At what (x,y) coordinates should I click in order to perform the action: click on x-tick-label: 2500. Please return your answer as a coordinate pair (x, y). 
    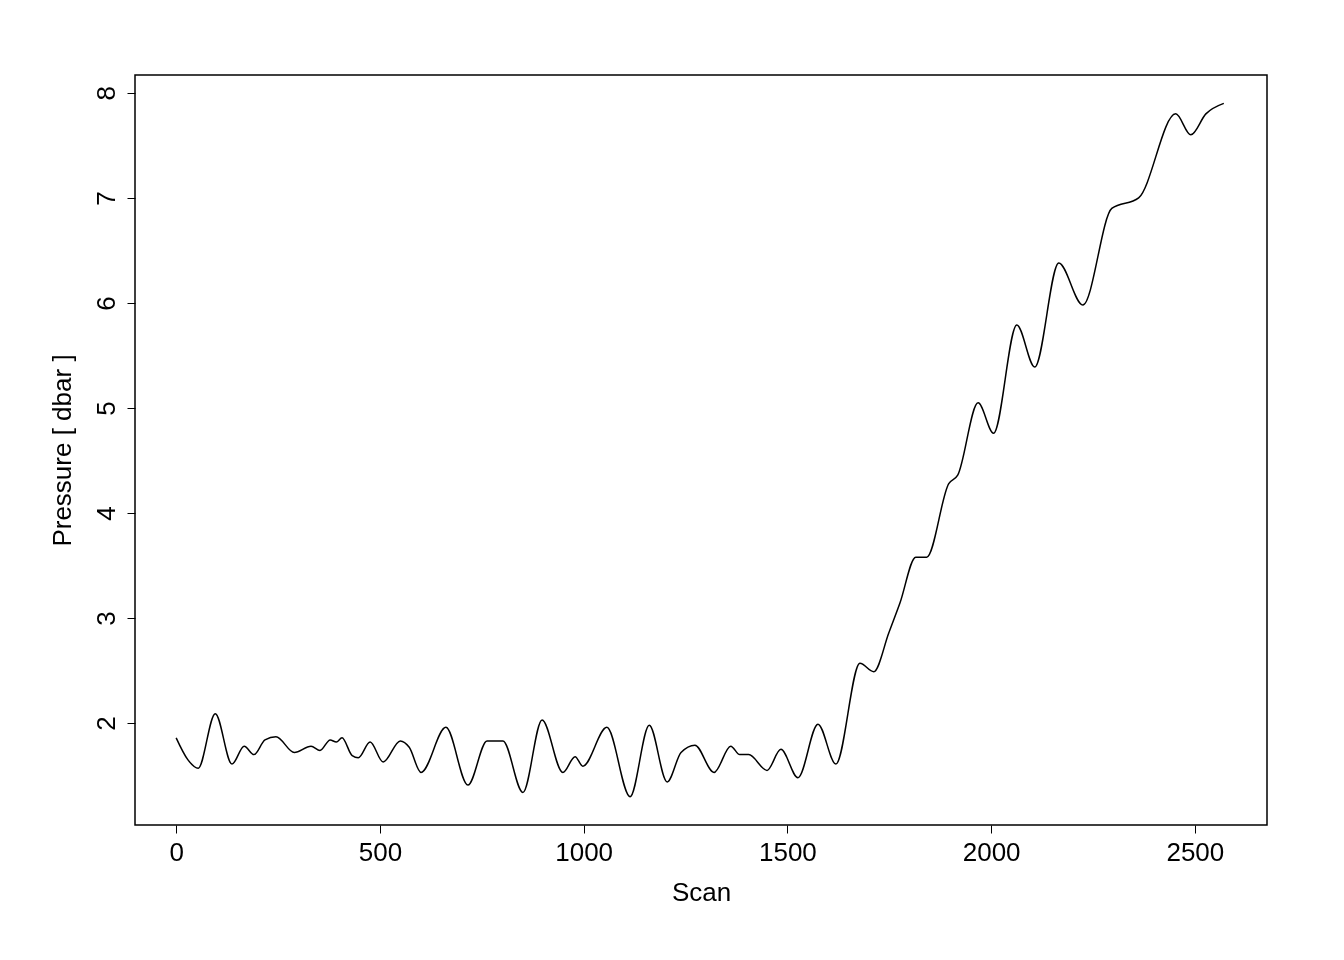
    Looking at the image, I should click on (1195, 851).